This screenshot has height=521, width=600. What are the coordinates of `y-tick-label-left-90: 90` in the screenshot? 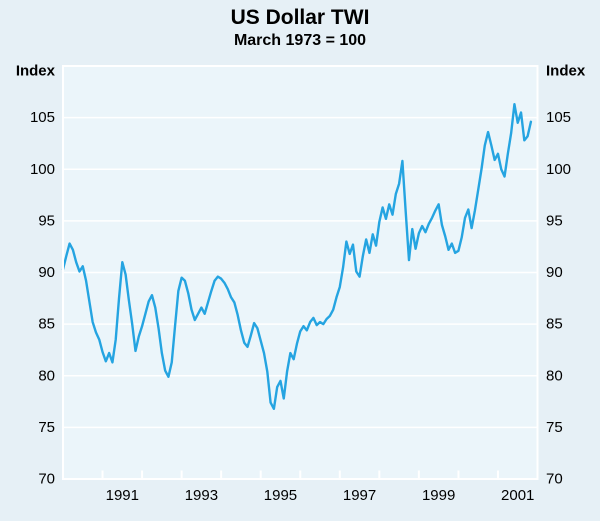 It's located at (46, 272).